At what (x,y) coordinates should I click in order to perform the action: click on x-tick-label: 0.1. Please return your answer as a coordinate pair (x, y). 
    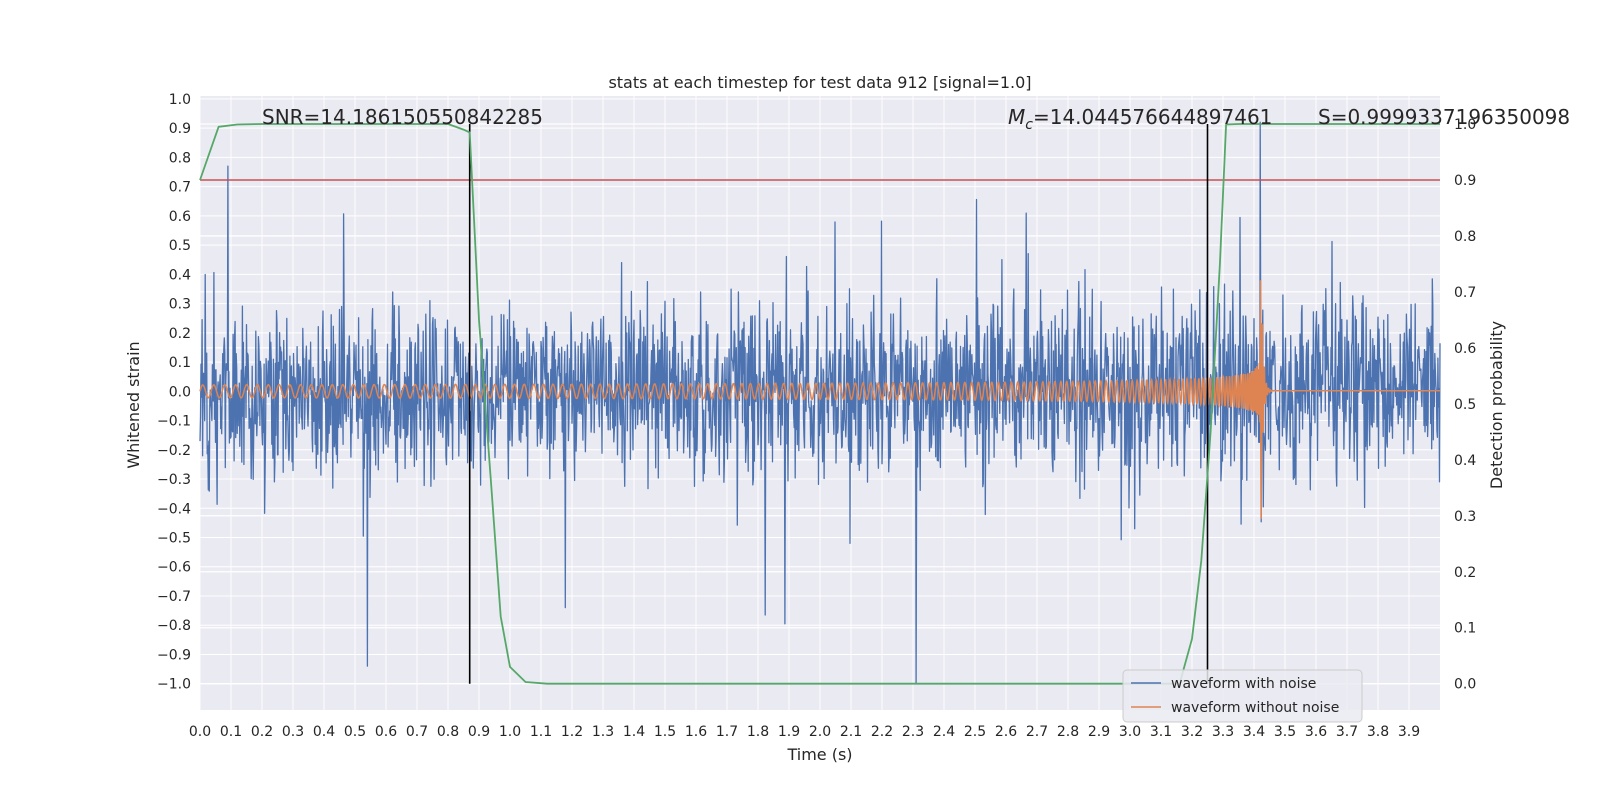
    Looking at the image, I should click on (231, 732).